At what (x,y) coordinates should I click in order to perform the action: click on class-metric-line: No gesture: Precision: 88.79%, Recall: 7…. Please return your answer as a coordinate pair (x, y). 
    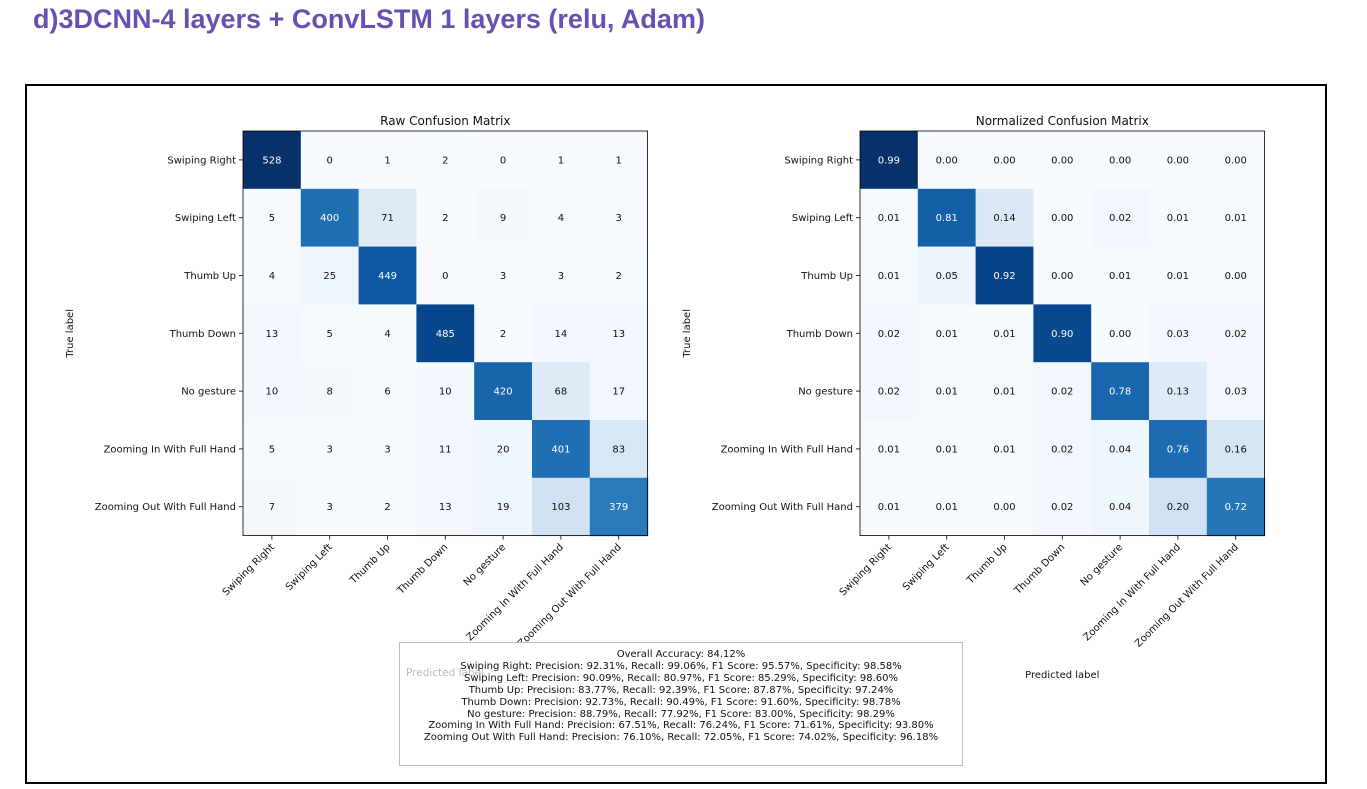
    Looking at the image, I should click on (681, 714).